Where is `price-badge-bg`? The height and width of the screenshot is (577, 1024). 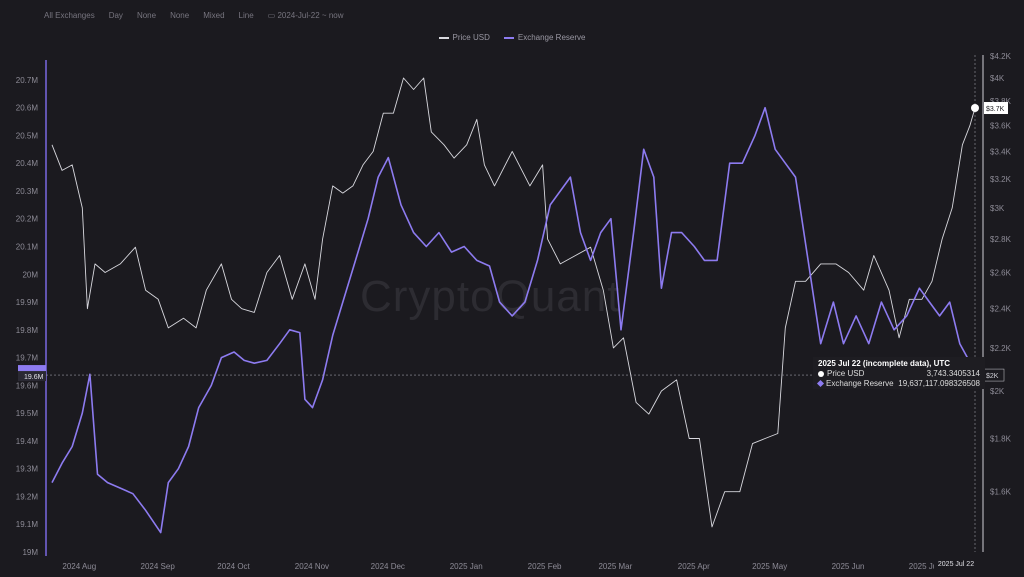
price-badge-bg is located at coordinates (996, 108).